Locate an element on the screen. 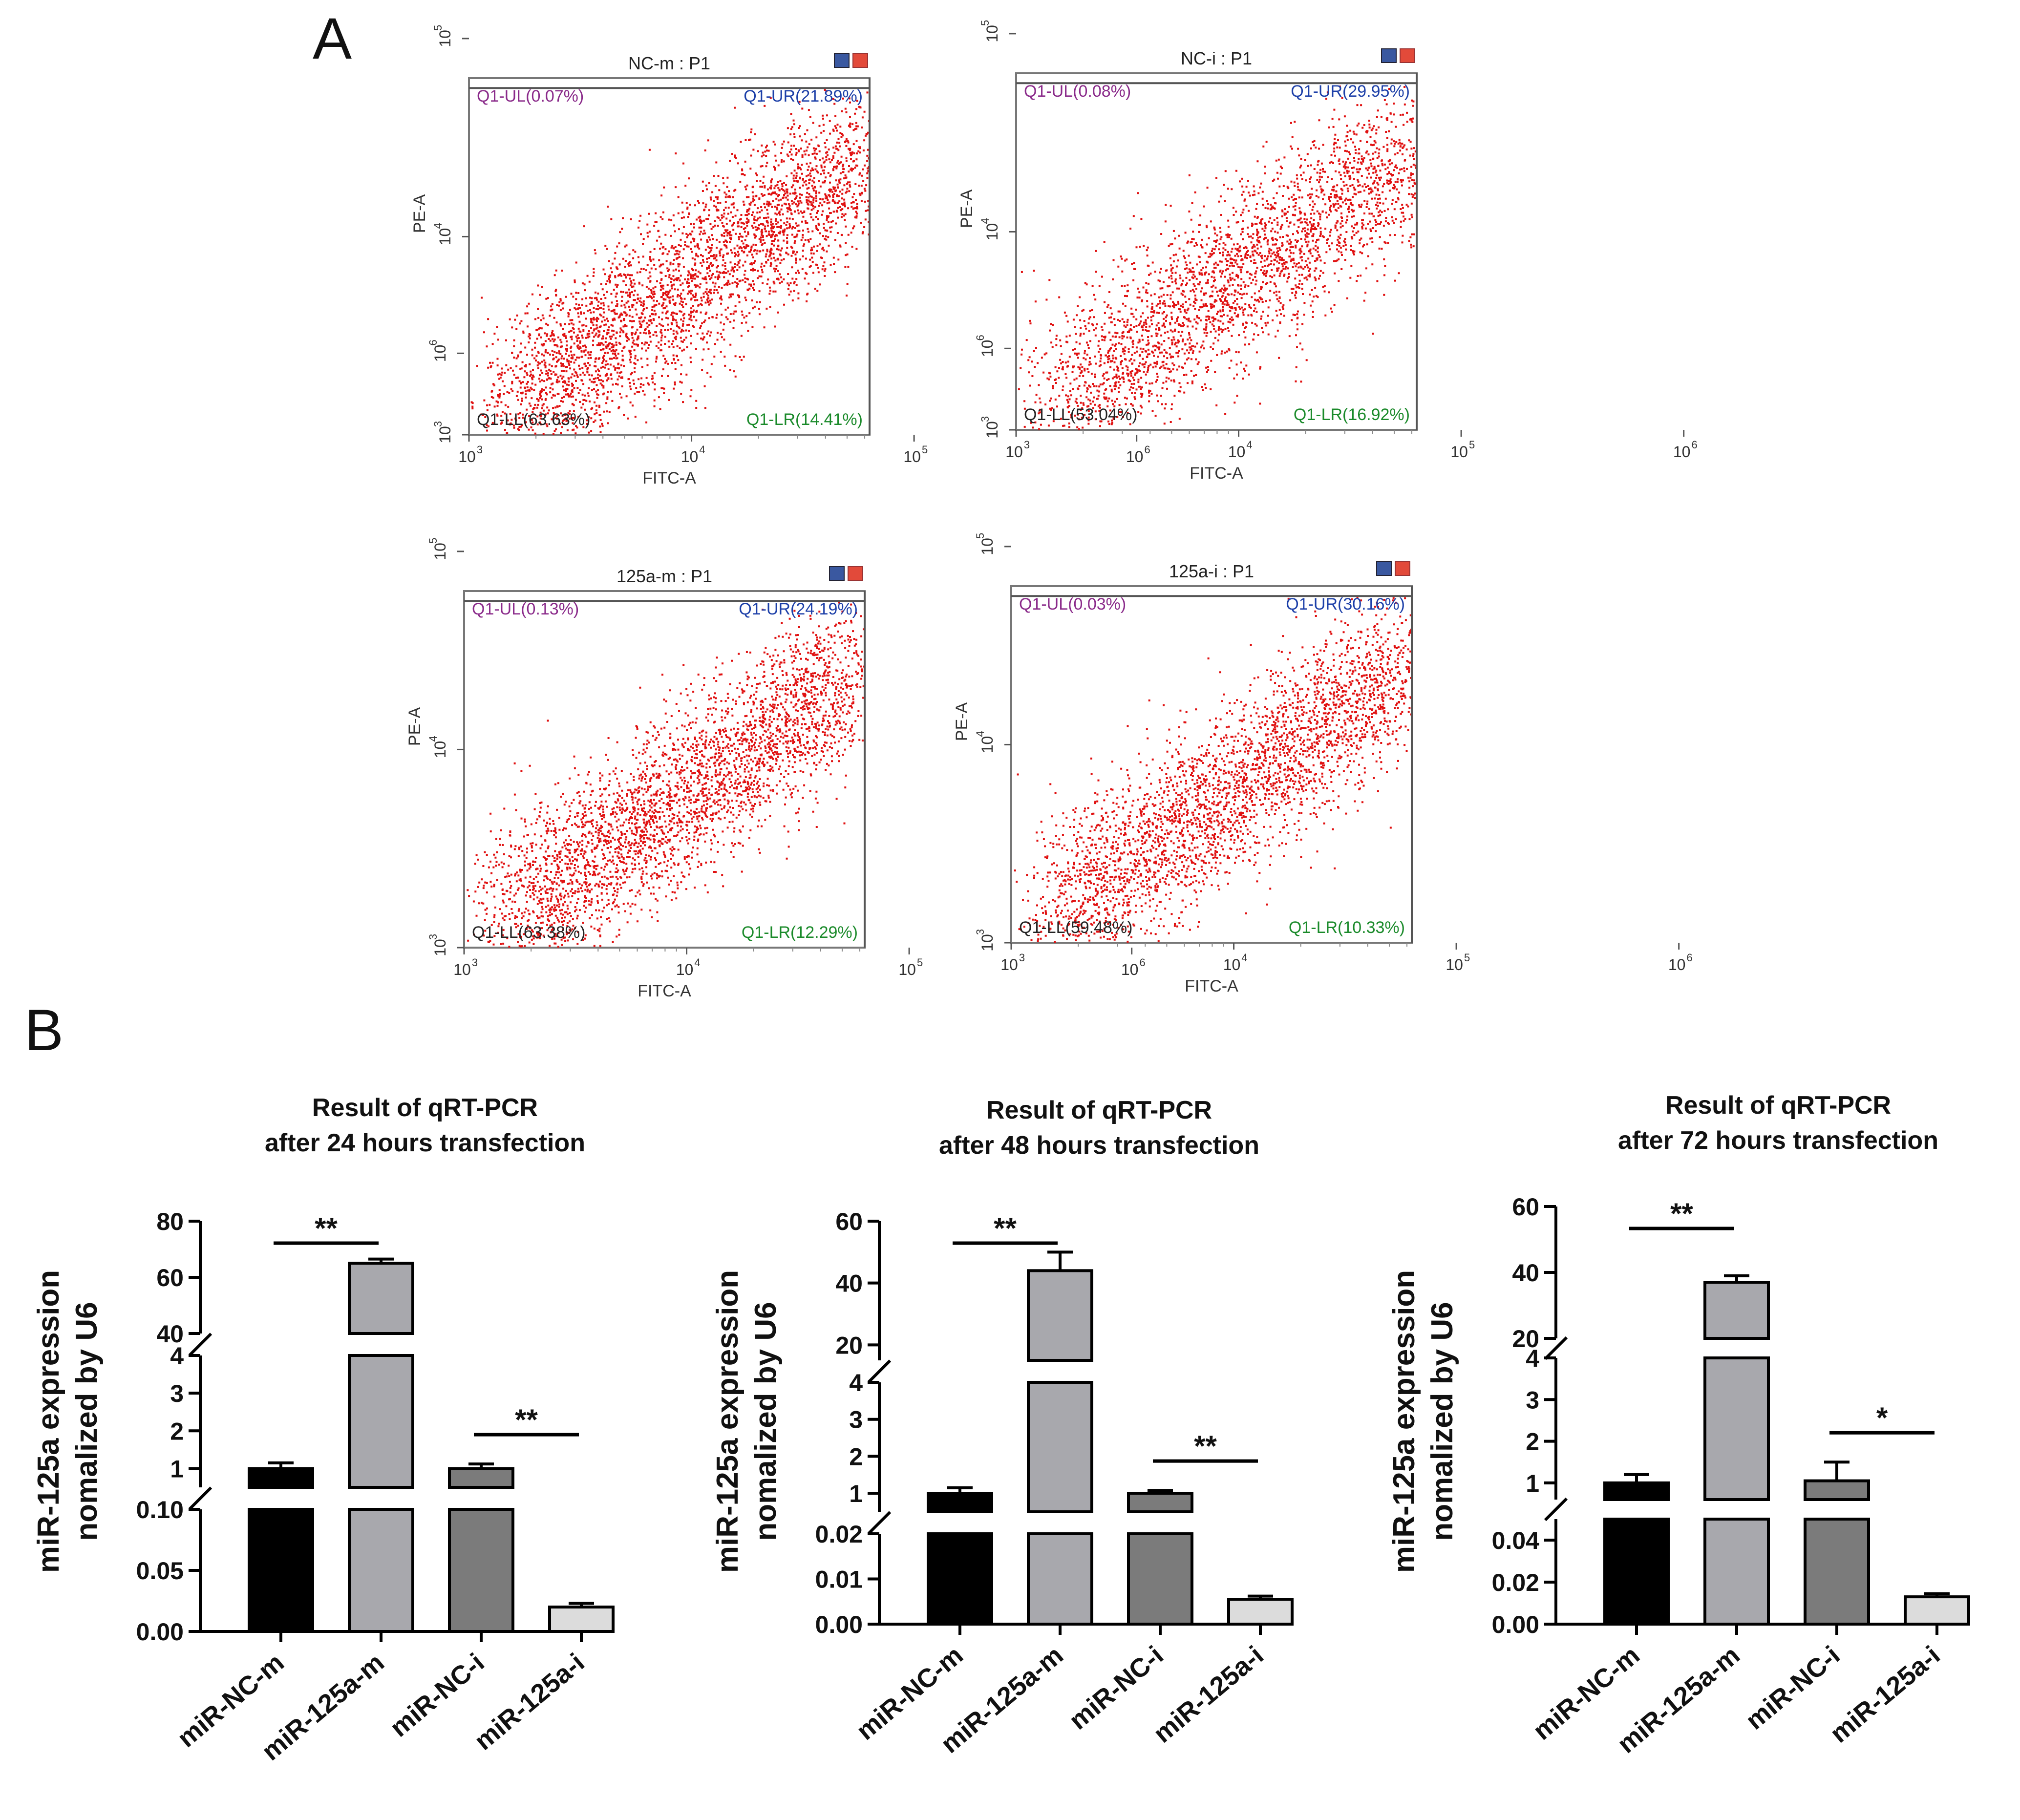 The width and height of the screenshot is (2020, 1820). significance-label: ** is located at coordinates (1205, 1446).